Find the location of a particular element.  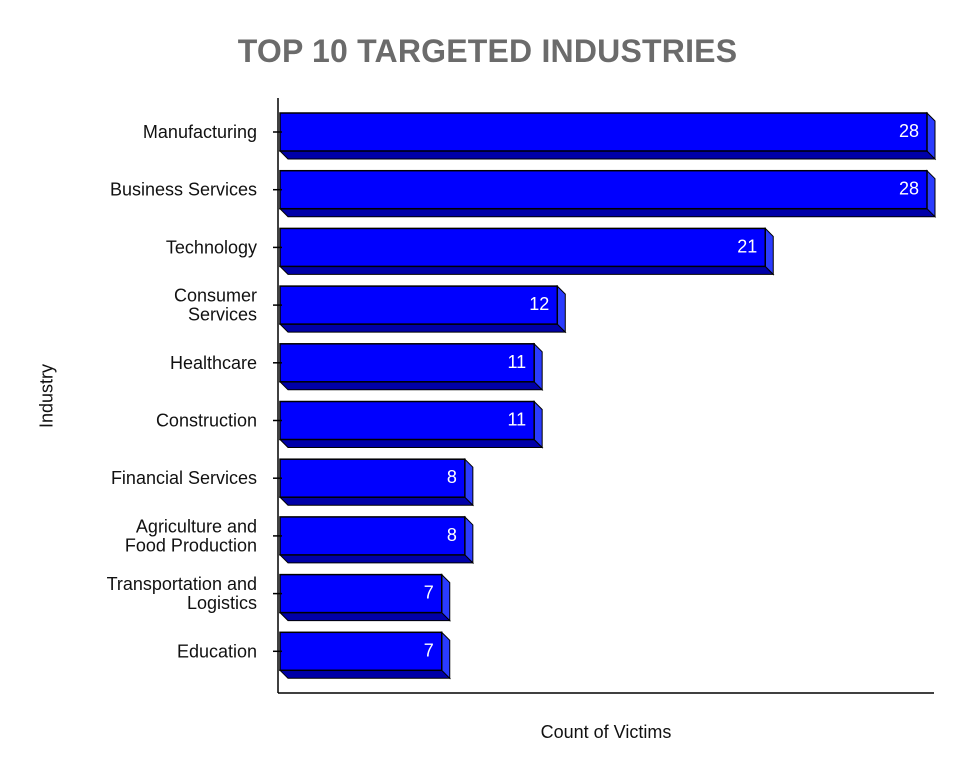

category-label-line: Food Production is located at coordinates (191, 545).